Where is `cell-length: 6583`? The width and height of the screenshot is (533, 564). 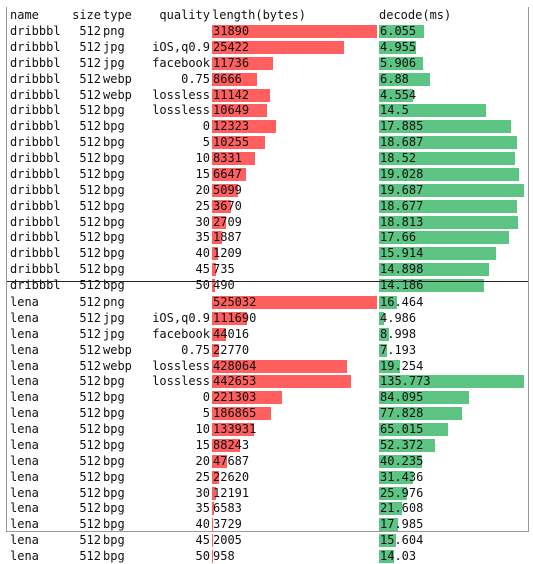 cell-length: 6583 is located at coordinates (296, 508).